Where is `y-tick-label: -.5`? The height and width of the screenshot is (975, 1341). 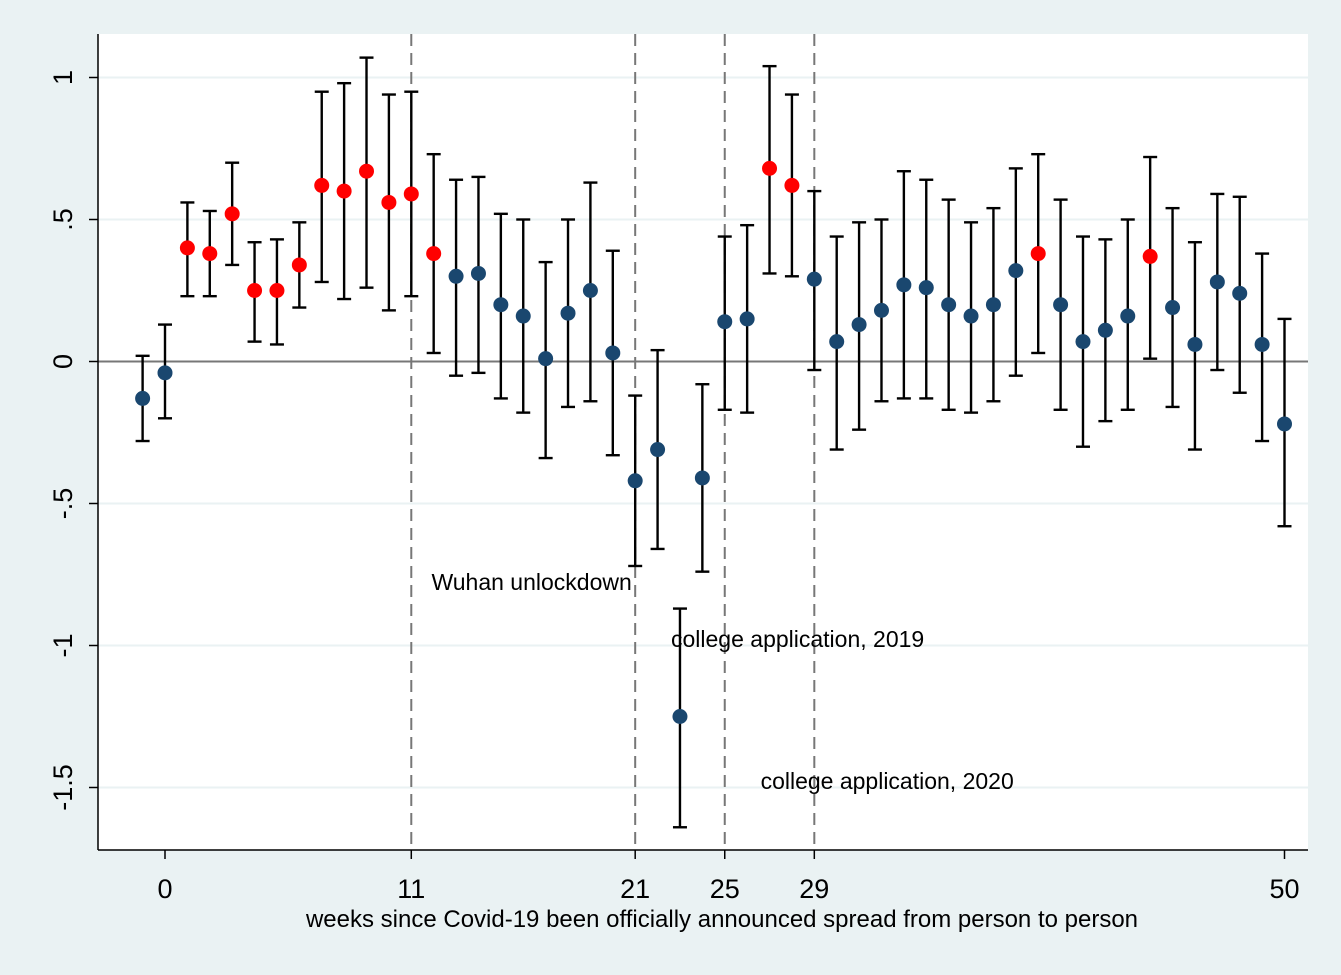
y-tick-label: -.5 is located at coordinates (63, 504).